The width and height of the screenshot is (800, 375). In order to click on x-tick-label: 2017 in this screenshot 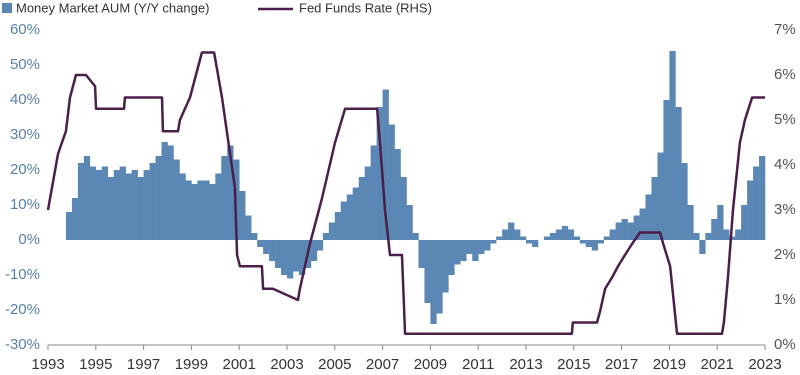, I will do `click(621, 364)`.